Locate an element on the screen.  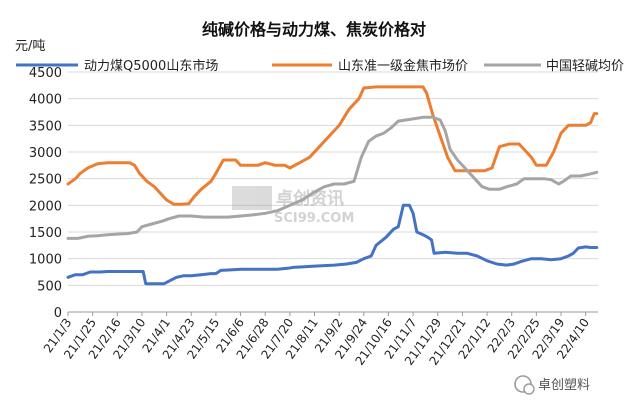
y-tick-label: 1000 is located at coordinates (45, 260).